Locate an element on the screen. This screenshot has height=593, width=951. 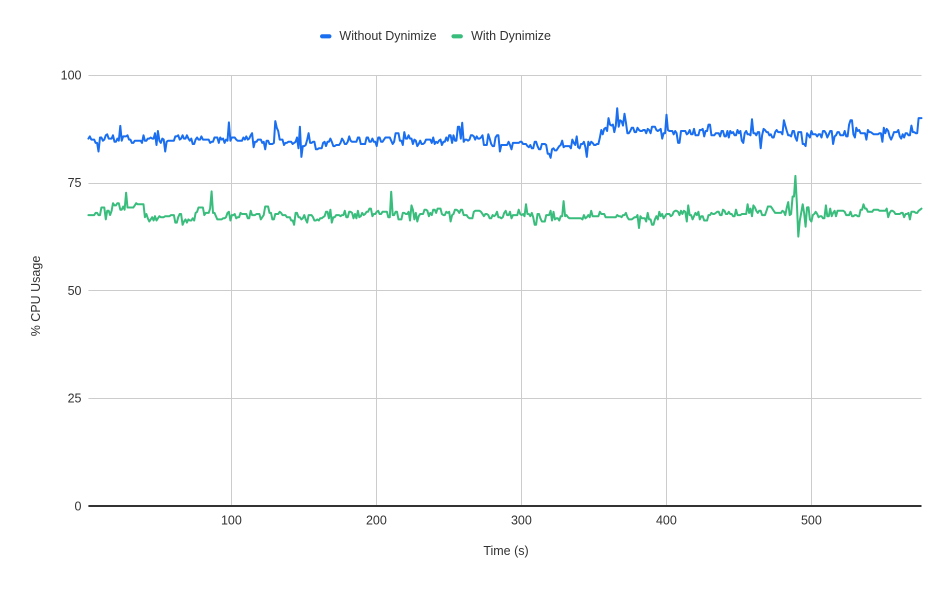
svg-text: 50 is located at coordinates (75, 291).